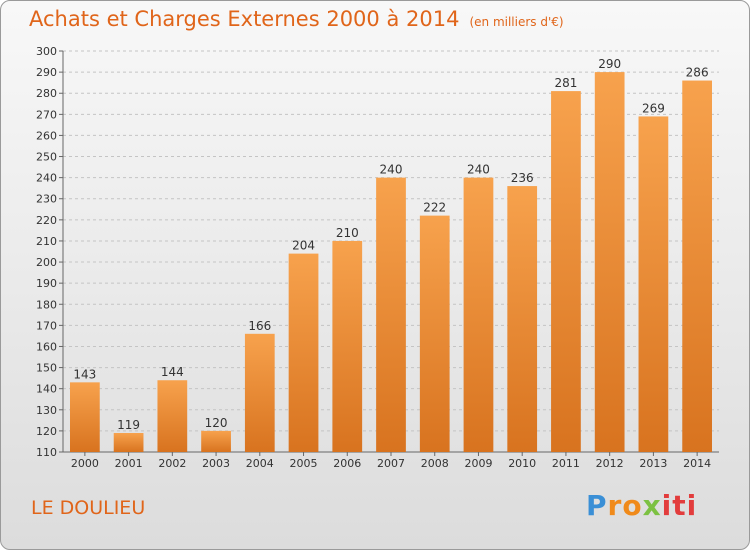  What do you see at coordinates (522, 463) in the screenshot?
I see `x-tick-label: 2010` at bounding box center [522, 463].